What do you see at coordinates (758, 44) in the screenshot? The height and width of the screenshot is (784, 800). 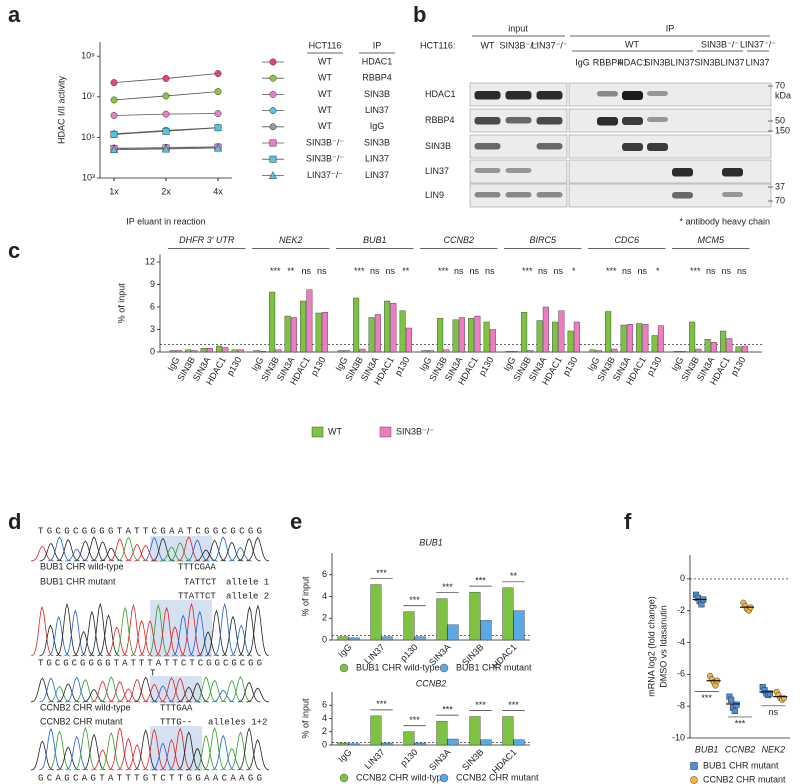 I see `ip-cell-line: LIN37⁻/⁻` at bounding box center [758, 44].